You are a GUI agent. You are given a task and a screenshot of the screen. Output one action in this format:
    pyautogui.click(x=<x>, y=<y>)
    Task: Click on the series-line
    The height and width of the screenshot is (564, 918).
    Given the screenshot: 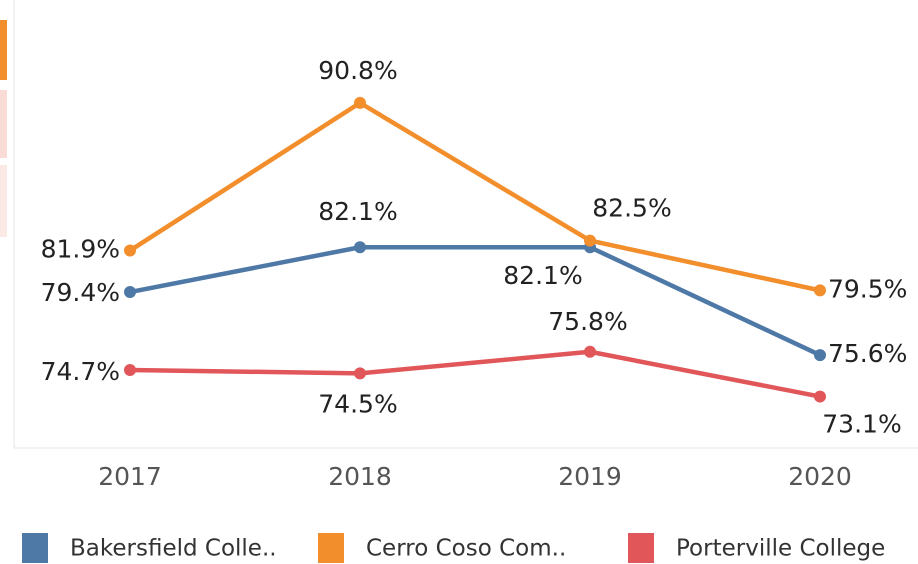 What is the action you would take?
    pyautogui.click(x=475, y=374)
    